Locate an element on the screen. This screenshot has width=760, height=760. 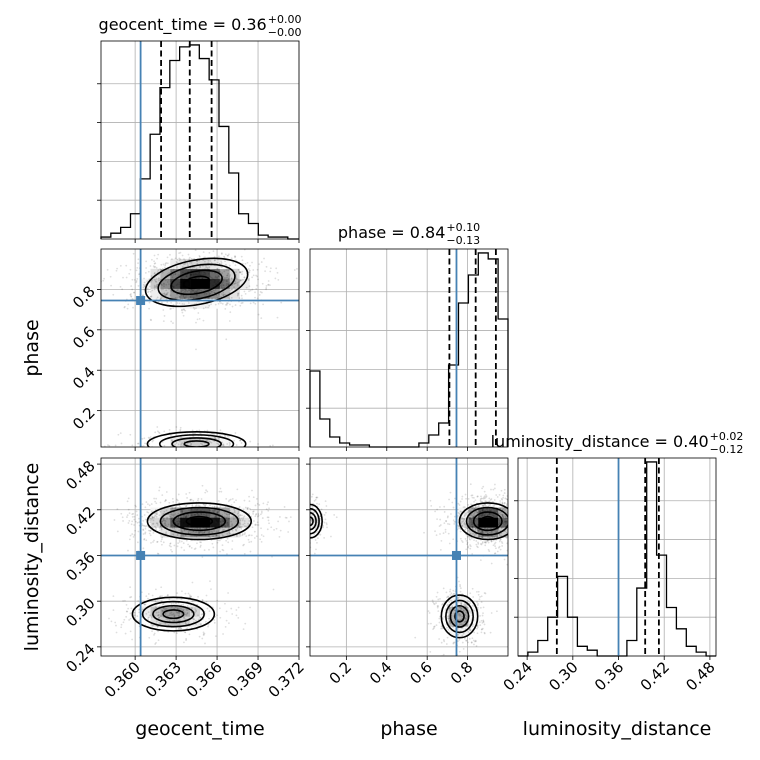
axis-frame-geocent_time-phase is located at coordinates (200, 348).